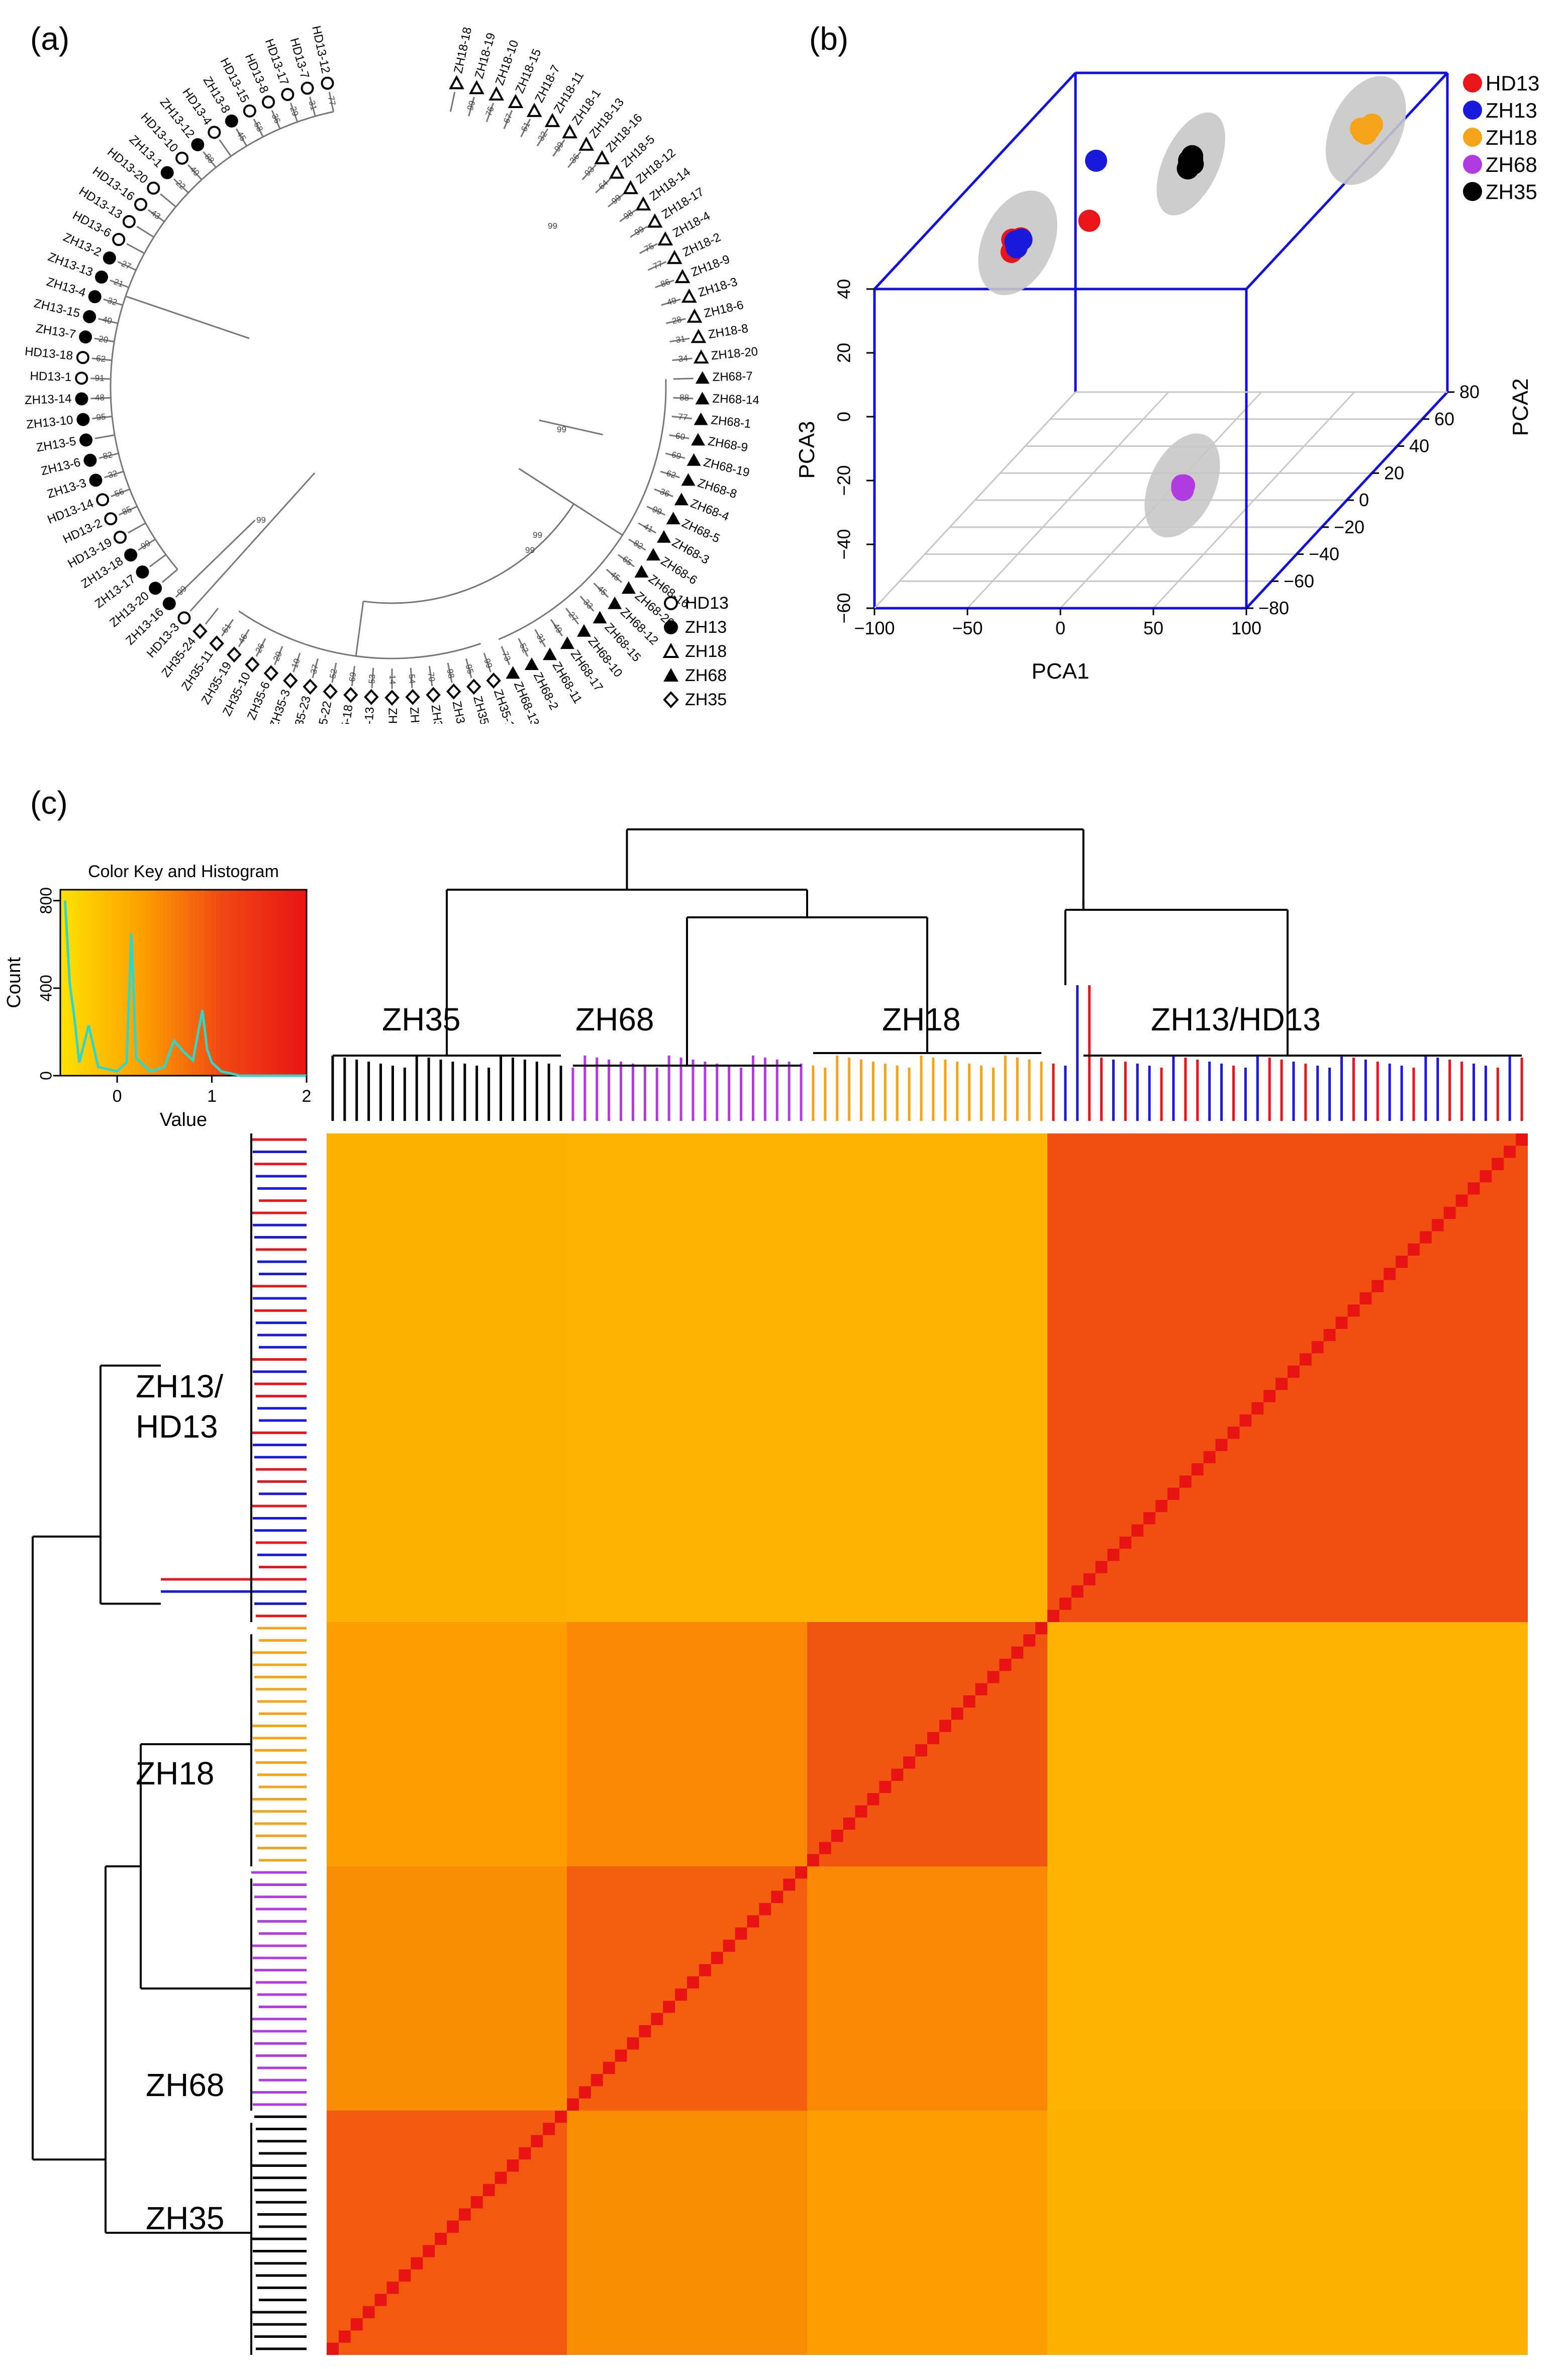 The image size is (1568, 2369). What do you see at coordinates (483, 709) in the screenshot?
I see `leaf-label: ZH35-25` at bounding box center [483, 709].